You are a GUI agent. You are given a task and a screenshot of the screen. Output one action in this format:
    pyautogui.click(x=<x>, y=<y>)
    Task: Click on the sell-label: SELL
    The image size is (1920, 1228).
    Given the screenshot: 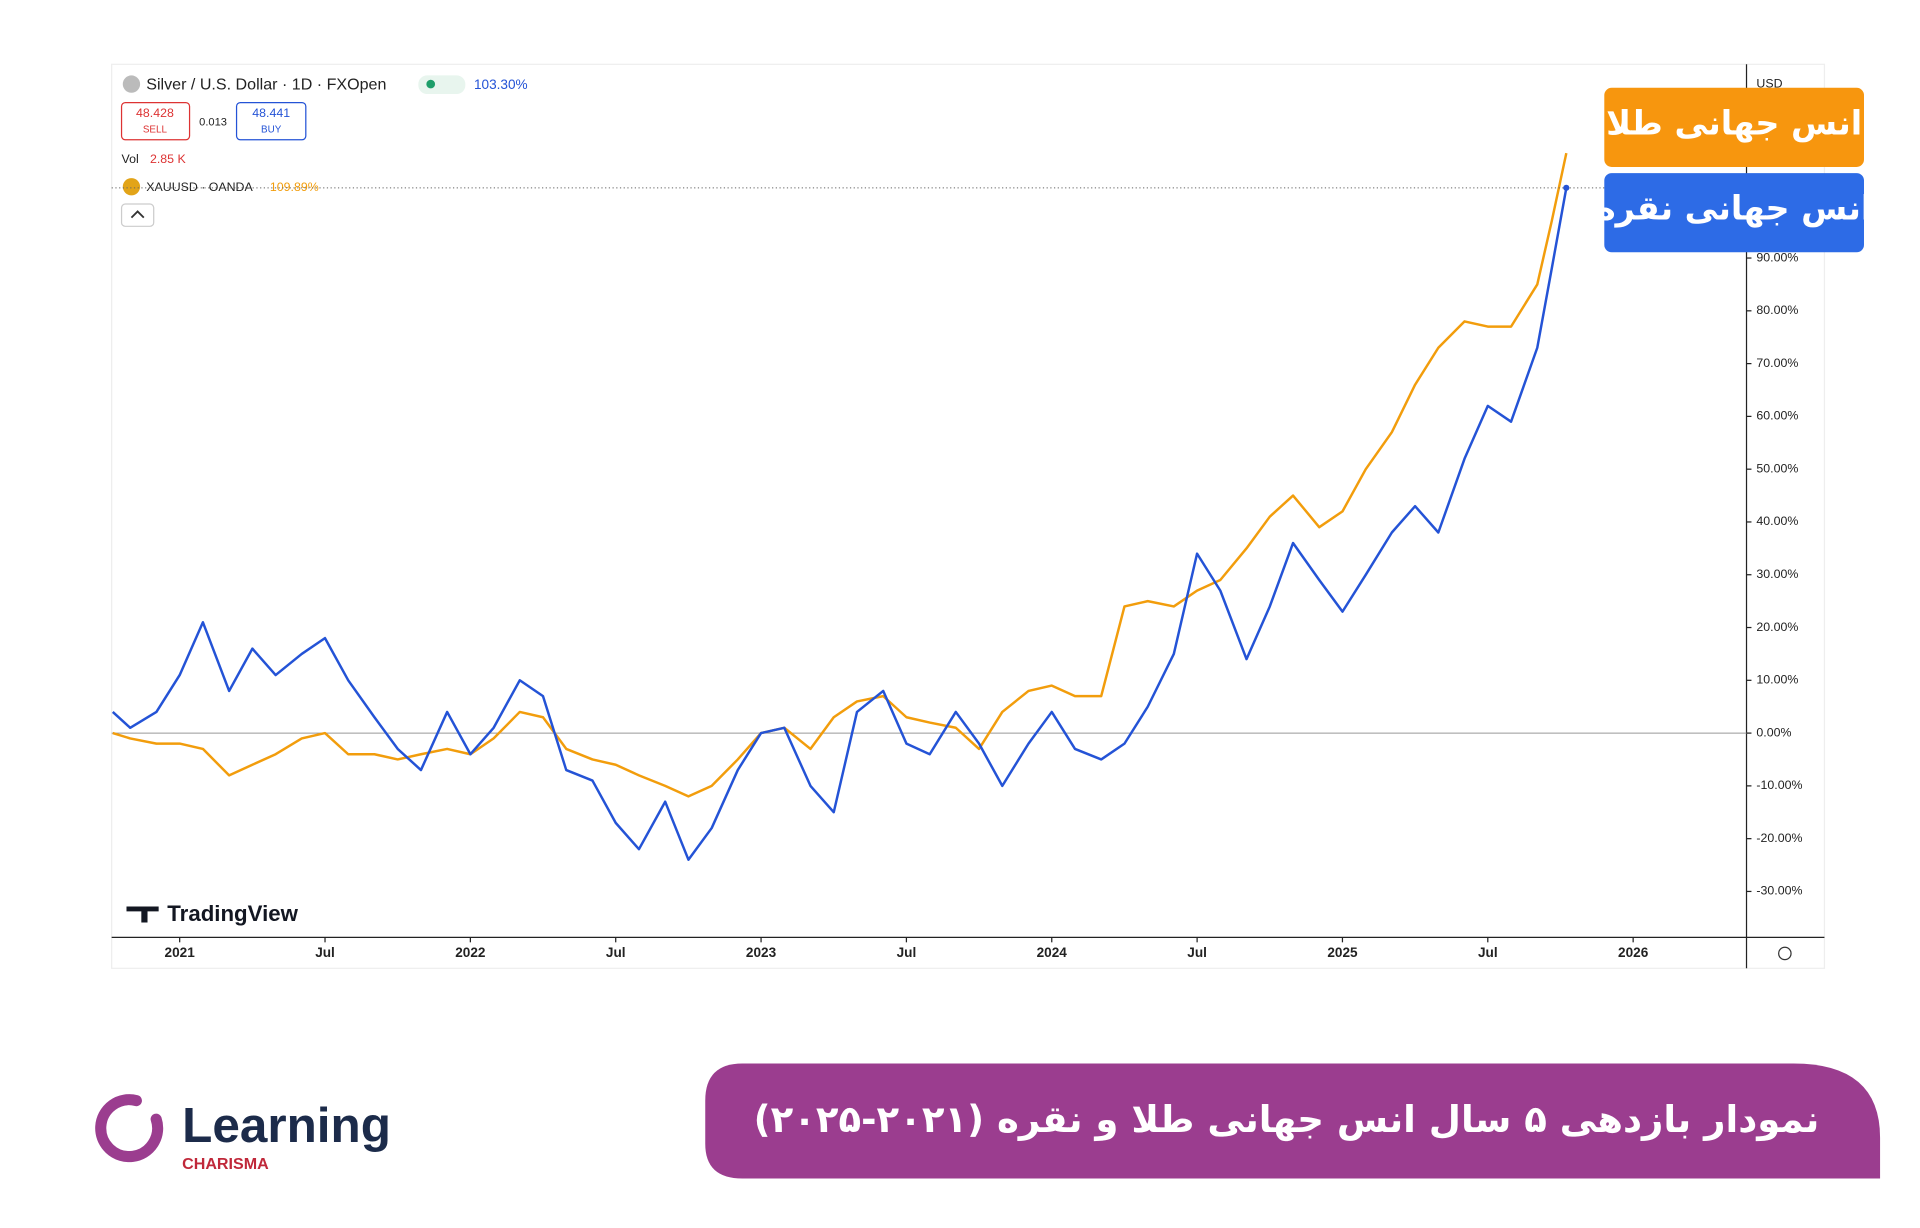 What is the action you would take?
    pyautogui.click(x=155, y=129)
    